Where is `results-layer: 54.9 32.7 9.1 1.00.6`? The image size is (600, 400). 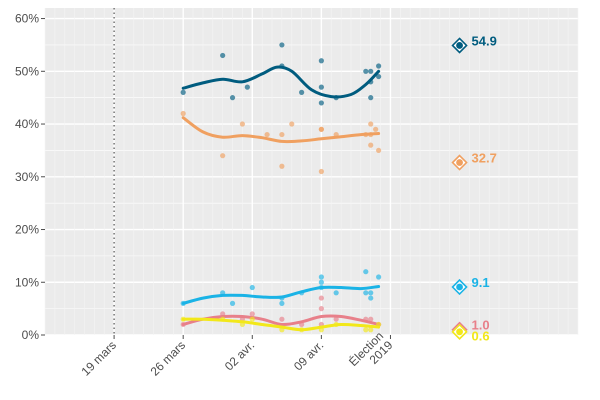 results-layer: 54.9 32.7 9.1 1.00.6 is located at coordinates (474, 188).